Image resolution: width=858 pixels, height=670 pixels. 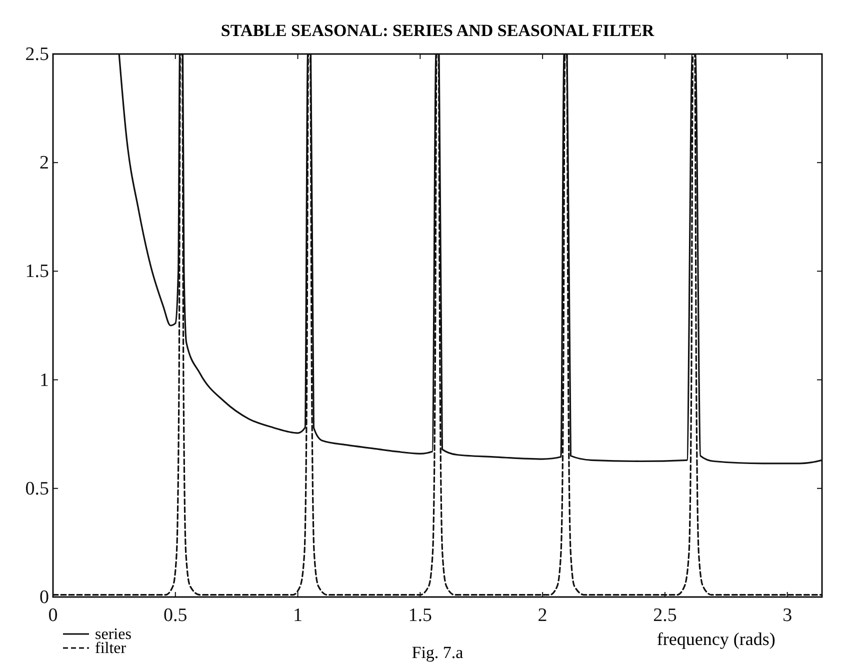 I want to click on x-tick-label: 0.5, so click(x=176, y=615).